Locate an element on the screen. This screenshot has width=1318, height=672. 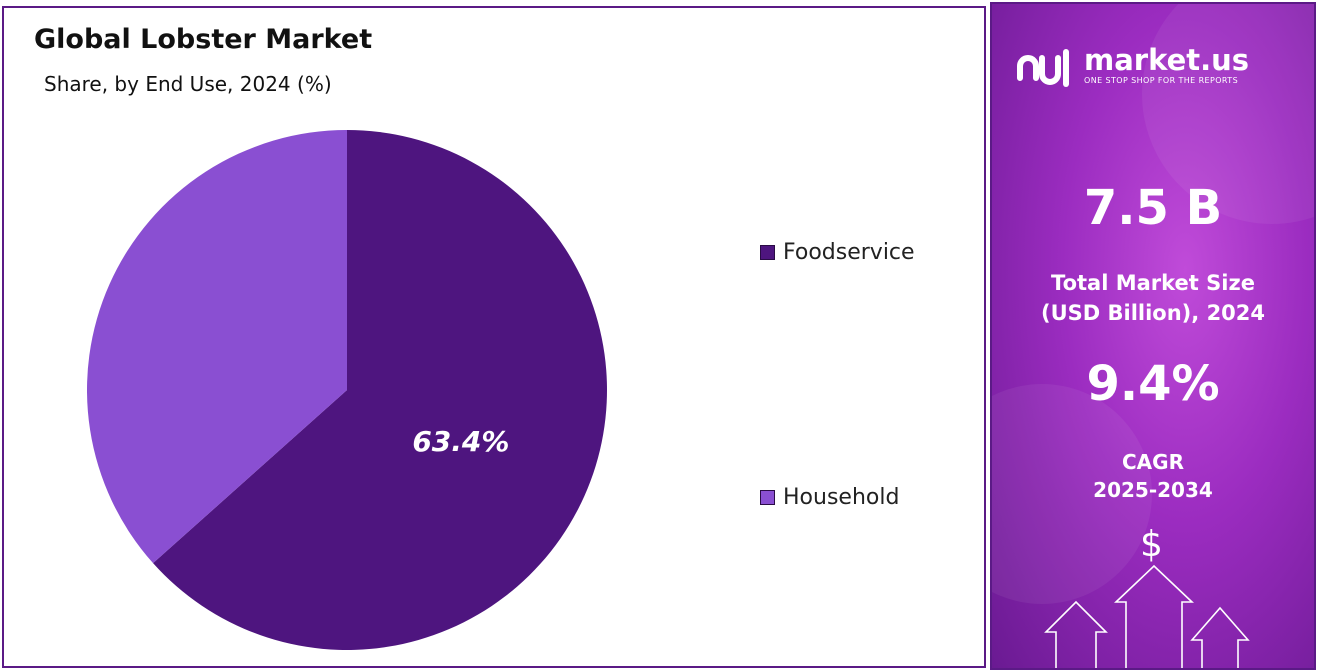
market-size-label-line2: (USD Billion), 2024 is located at coordinates (1153, 313).